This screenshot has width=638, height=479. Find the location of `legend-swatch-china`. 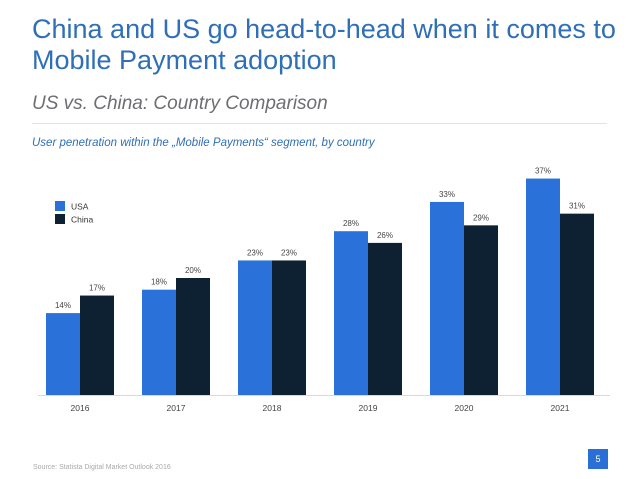

legend-swatch-china is located at coordinates (60, 219).